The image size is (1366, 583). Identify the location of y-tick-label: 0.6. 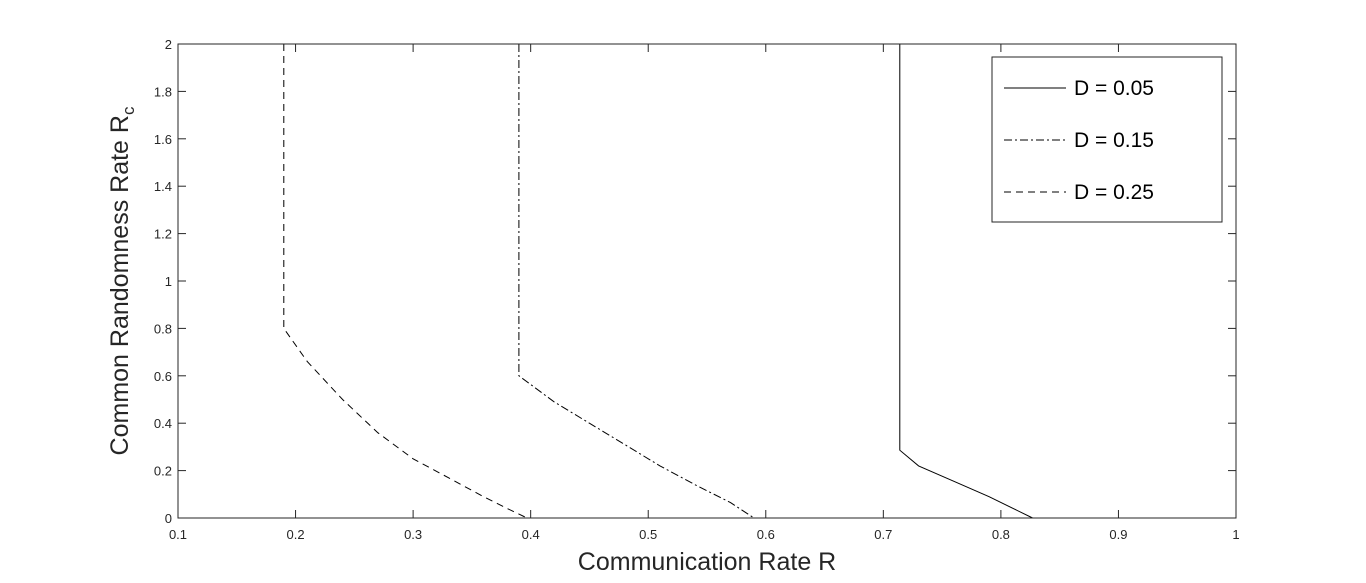
(163, 376).